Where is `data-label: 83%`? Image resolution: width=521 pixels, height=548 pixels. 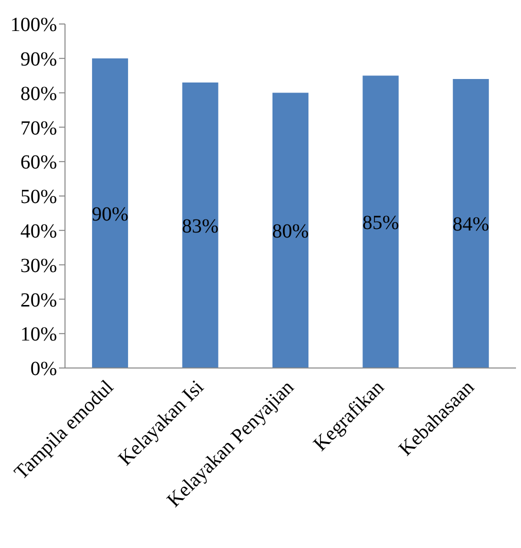 data-label: 83% is located at coordinates (200, 226).